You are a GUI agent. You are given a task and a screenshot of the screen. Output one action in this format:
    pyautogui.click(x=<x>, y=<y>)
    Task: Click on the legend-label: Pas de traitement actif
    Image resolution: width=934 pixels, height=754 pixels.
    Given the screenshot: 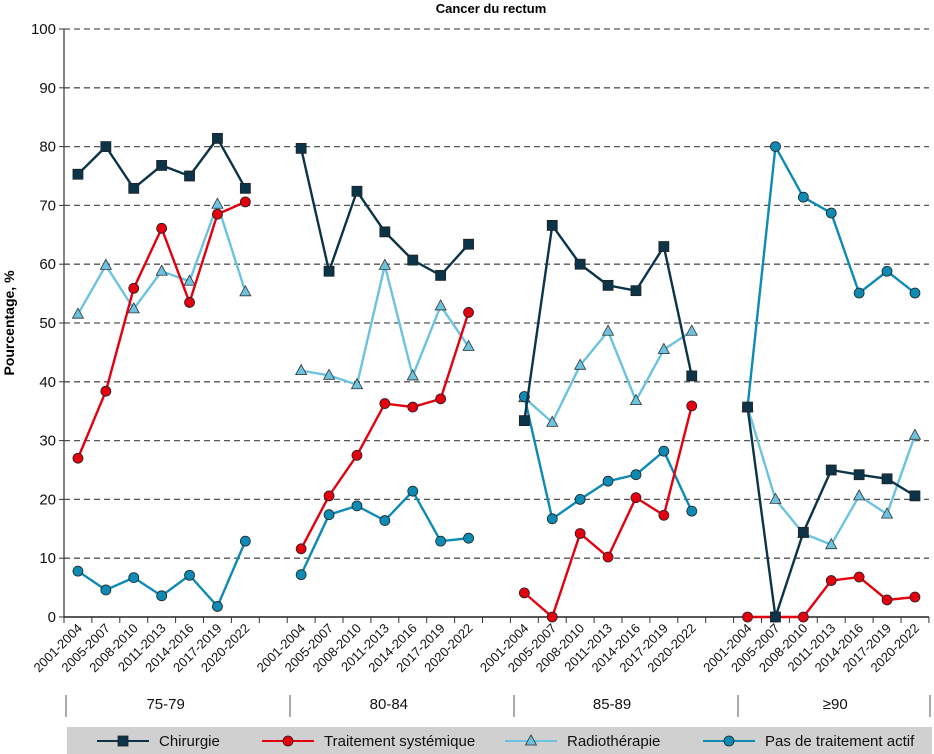 What is the action you would take?
    pyautogui.click(x=840, y=741)
    